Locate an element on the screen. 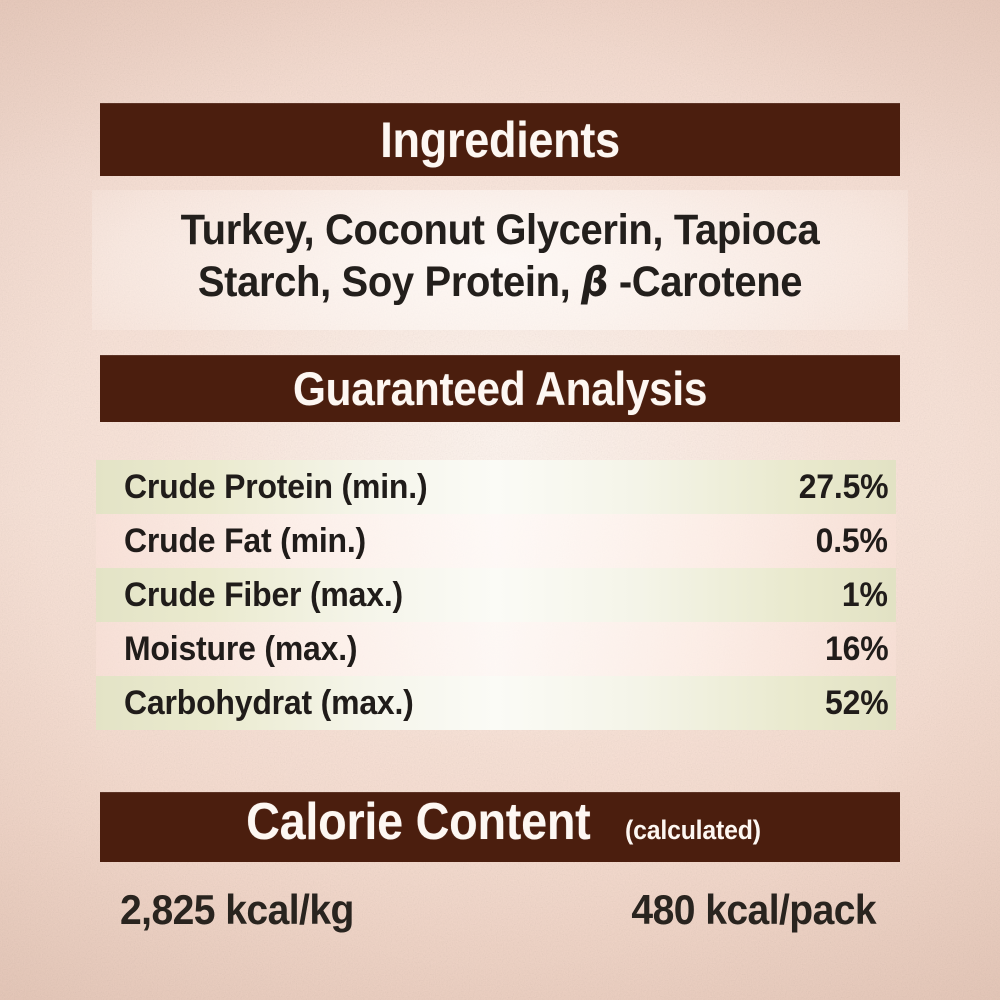  calorie-content-section-header: Calorie Content (calculated) is located at coordinates (500, 827).